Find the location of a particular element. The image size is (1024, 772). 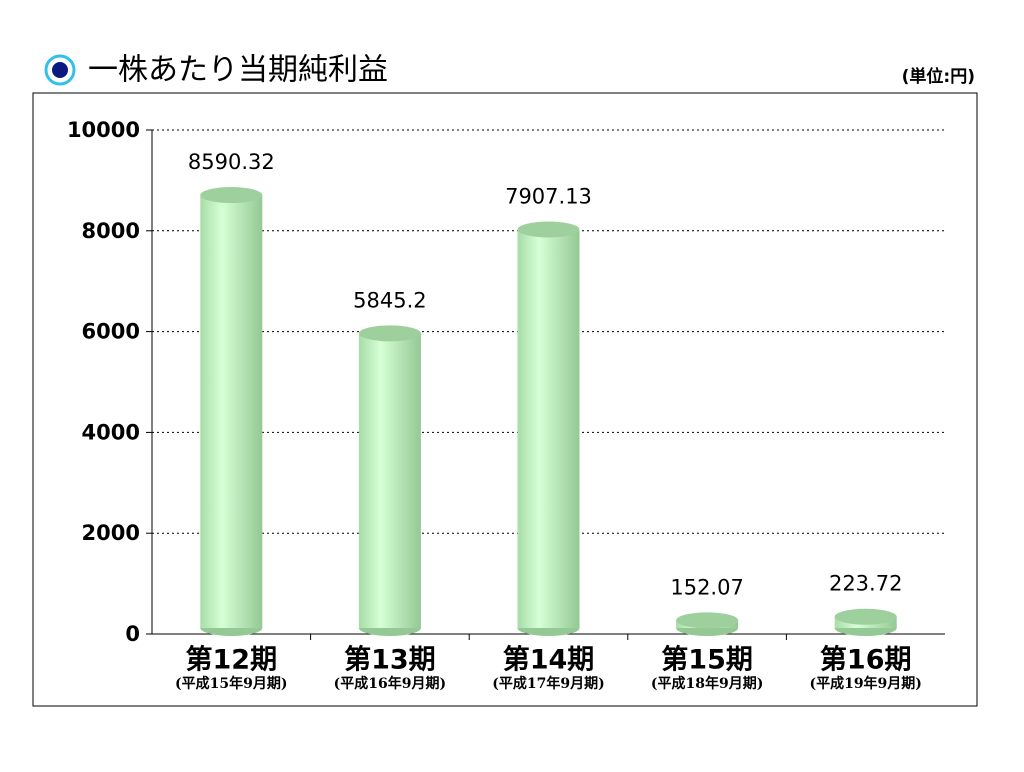

y-tick-label: 4000 is located at coordinates (111, 432).